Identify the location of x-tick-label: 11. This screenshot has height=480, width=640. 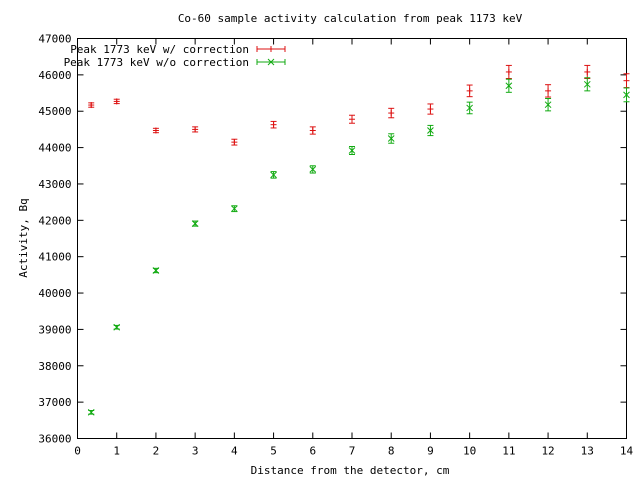
(508, 451).